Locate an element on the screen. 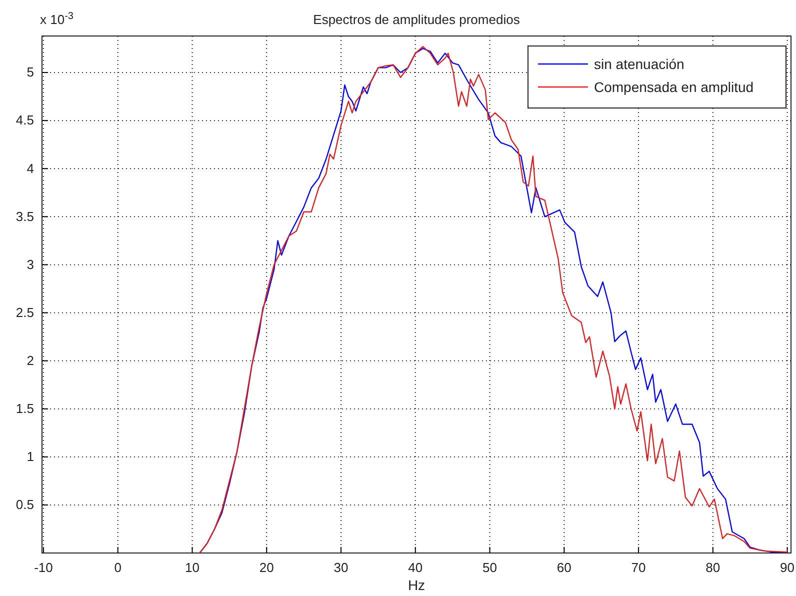 This screenshot has height=596, width=796. legend-label: sin atenuación is located at coordinates (639, 64).